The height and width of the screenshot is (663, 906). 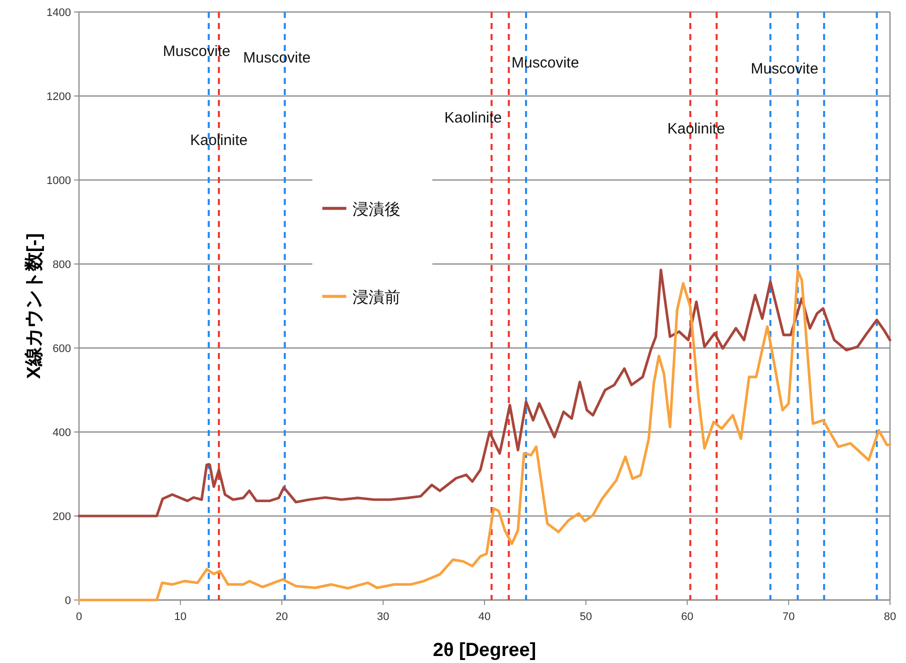 What do you see at coordinates (586, 617) in the screenshot?
I see `x-tick-label: 50` at bounding box center [586, 617].